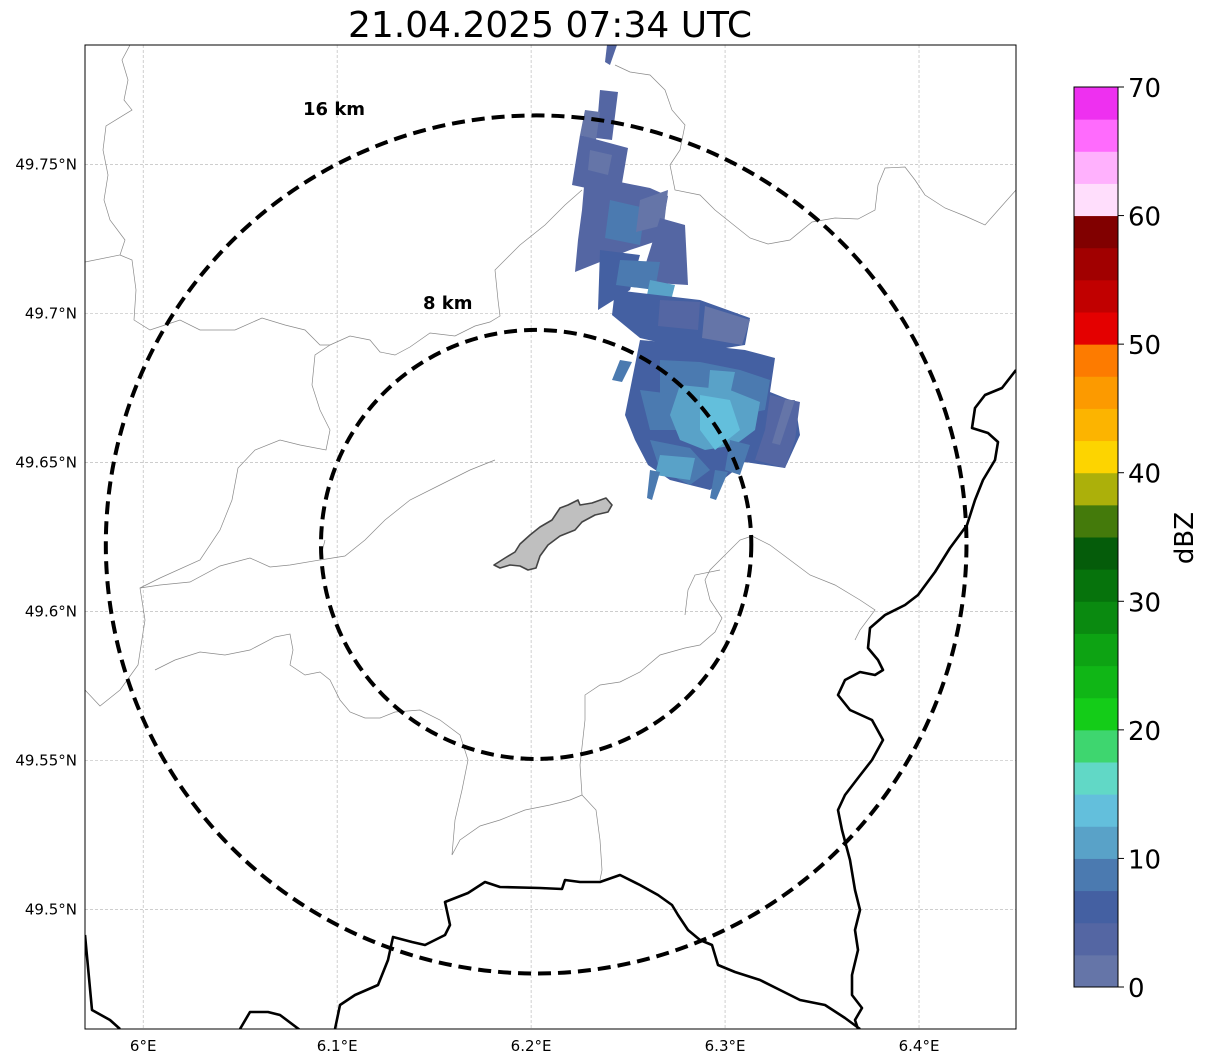 The height and width of the screenshot is (1064, 1207). I want to click on latitude-tick-labels: 49.75°N 49.7°N 49.65°N 49.6°N 49.55°N 49.5°N, so click(46, 536).